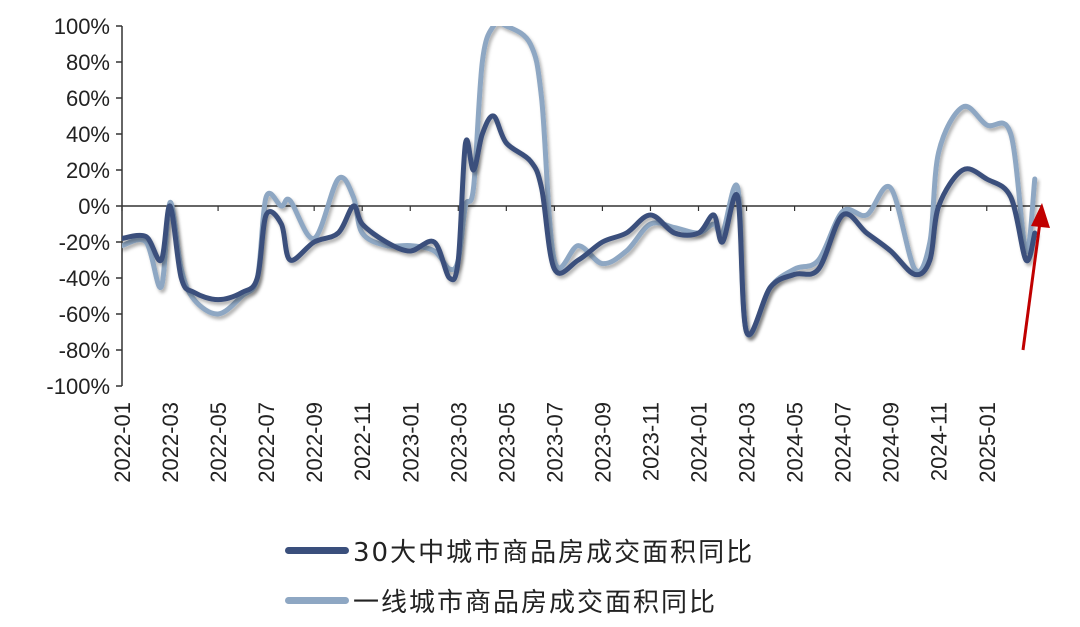 The height and width of the screenshot is (627, 1080). What do you see at coordinates (554, 552) in the screenshot?
I see `legend-label-30-cities: 30大中城市商品房成交面积同比` at bounding box center [554, 552].